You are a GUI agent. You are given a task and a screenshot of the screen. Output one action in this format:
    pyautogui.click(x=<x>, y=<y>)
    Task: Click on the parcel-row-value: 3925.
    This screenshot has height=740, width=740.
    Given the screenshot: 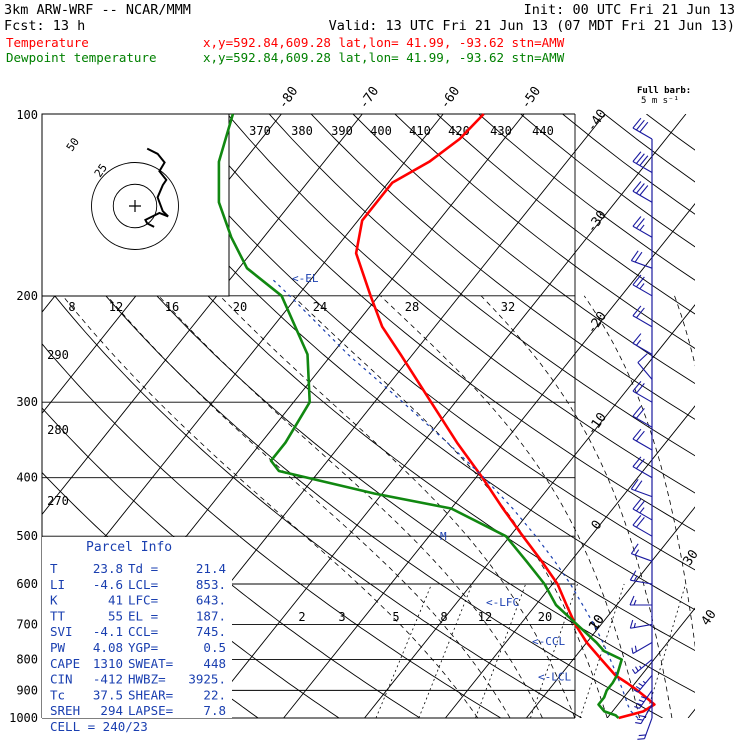 What is the action you would take?
    pyautogui.click(x=207, y=679)
    